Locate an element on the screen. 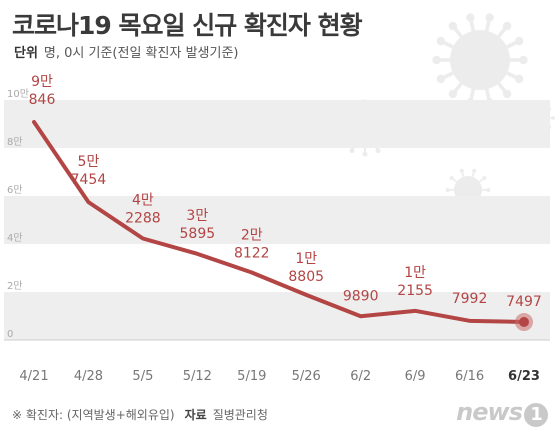 The height and width of the screenshot is (438, 560). y-tick-label: 0 is located at coordinates (10, 334).